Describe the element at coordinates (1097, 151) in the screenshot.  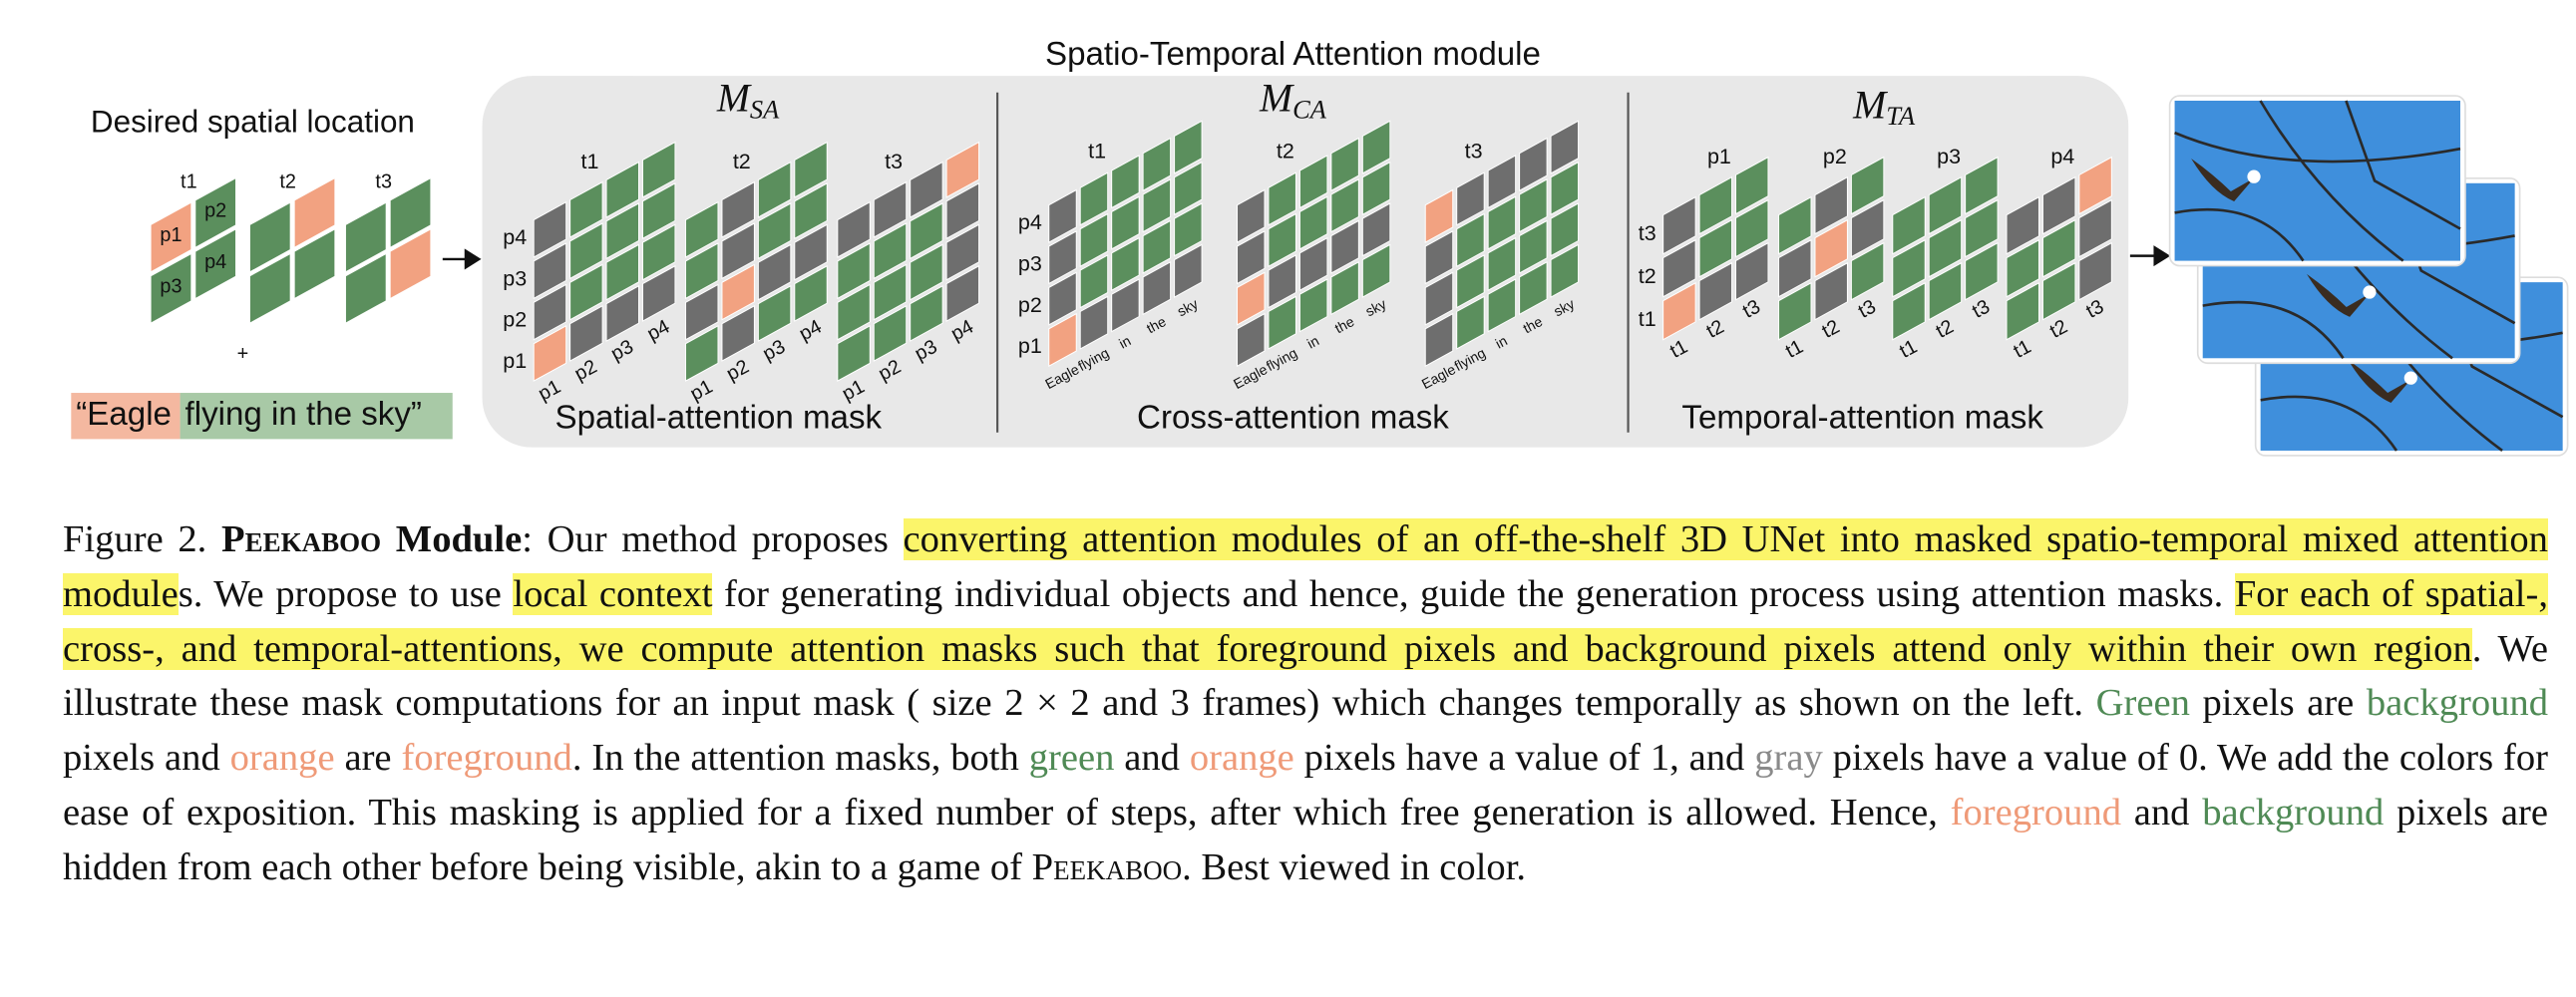
I see `group-label: t1` at that location.